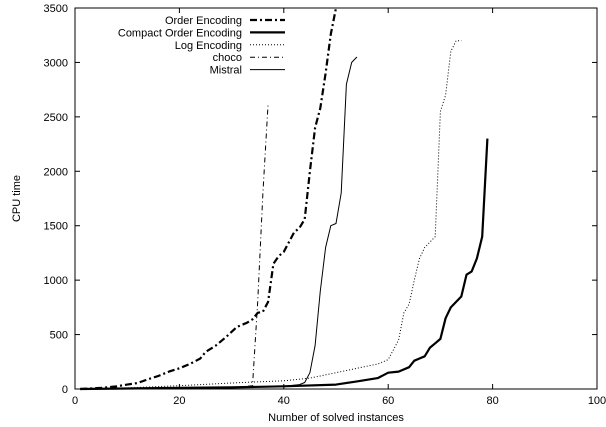 Image resolution: width=606 pixels, height=427 pixels. Describe the element at coordinates (59, 336) in the screenshot. I see `y-tick-label: 500` at that location.